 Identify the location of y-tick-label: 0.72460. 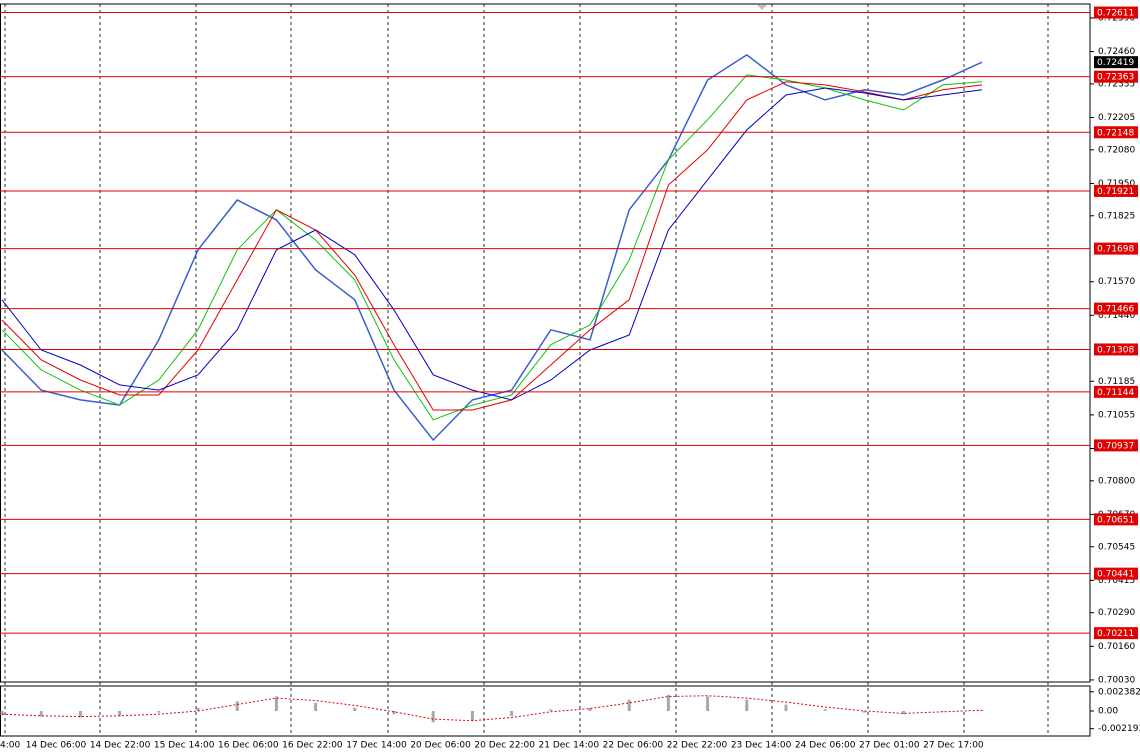
(1116, 52).